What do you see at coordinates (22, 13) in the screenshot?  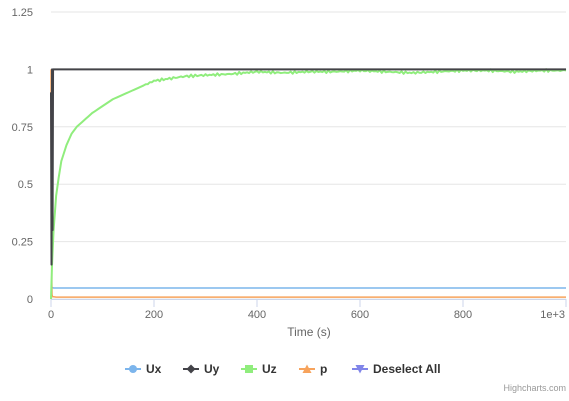 I see `y-tick-label: 1.25` at bounding box center [22, 13].